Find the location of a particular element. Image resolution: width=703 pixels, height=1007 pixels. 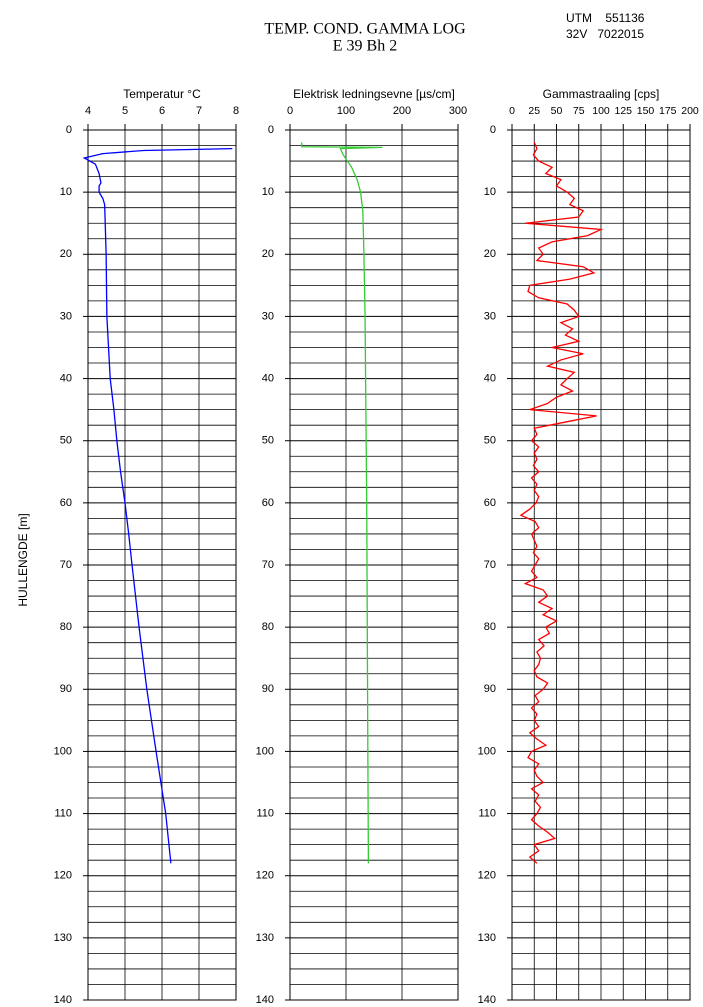

title: TEMP. COND. GAMMA LOG is located at coordinates (365, 29).